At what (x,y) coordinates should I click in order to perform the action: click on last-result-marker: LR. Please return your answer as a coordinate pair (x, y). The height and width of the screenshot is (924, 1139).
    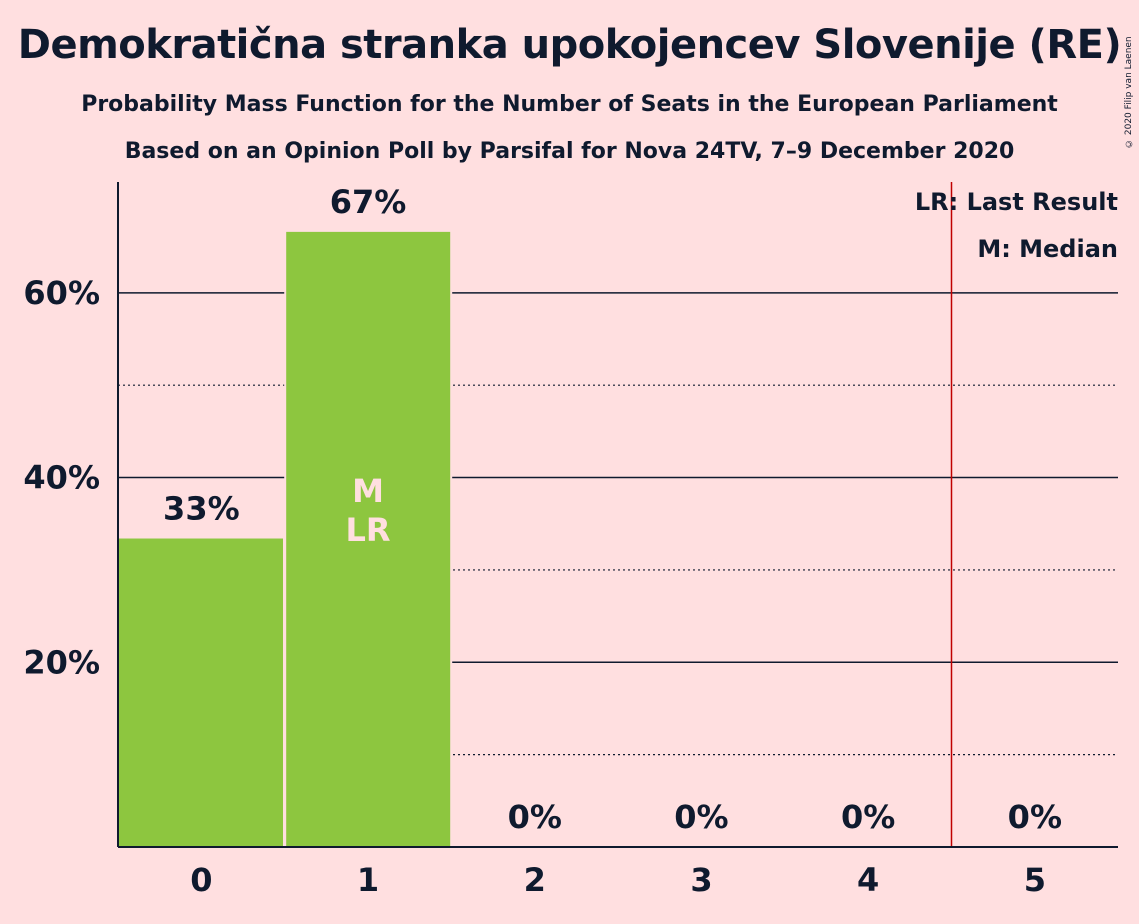
    Looking at the image, I should click on (368, 530).